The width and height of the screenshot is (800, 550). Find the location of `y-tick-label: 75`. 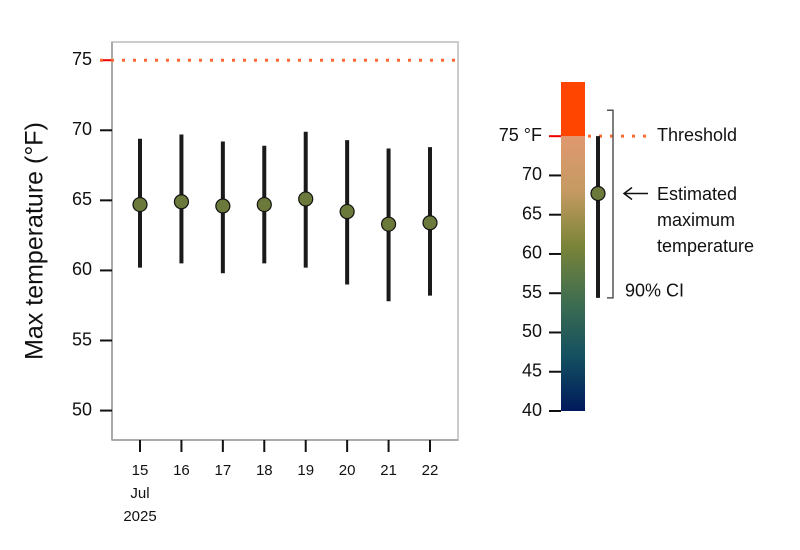

y-tick-label: 75 is located at coordinates (82, 59).